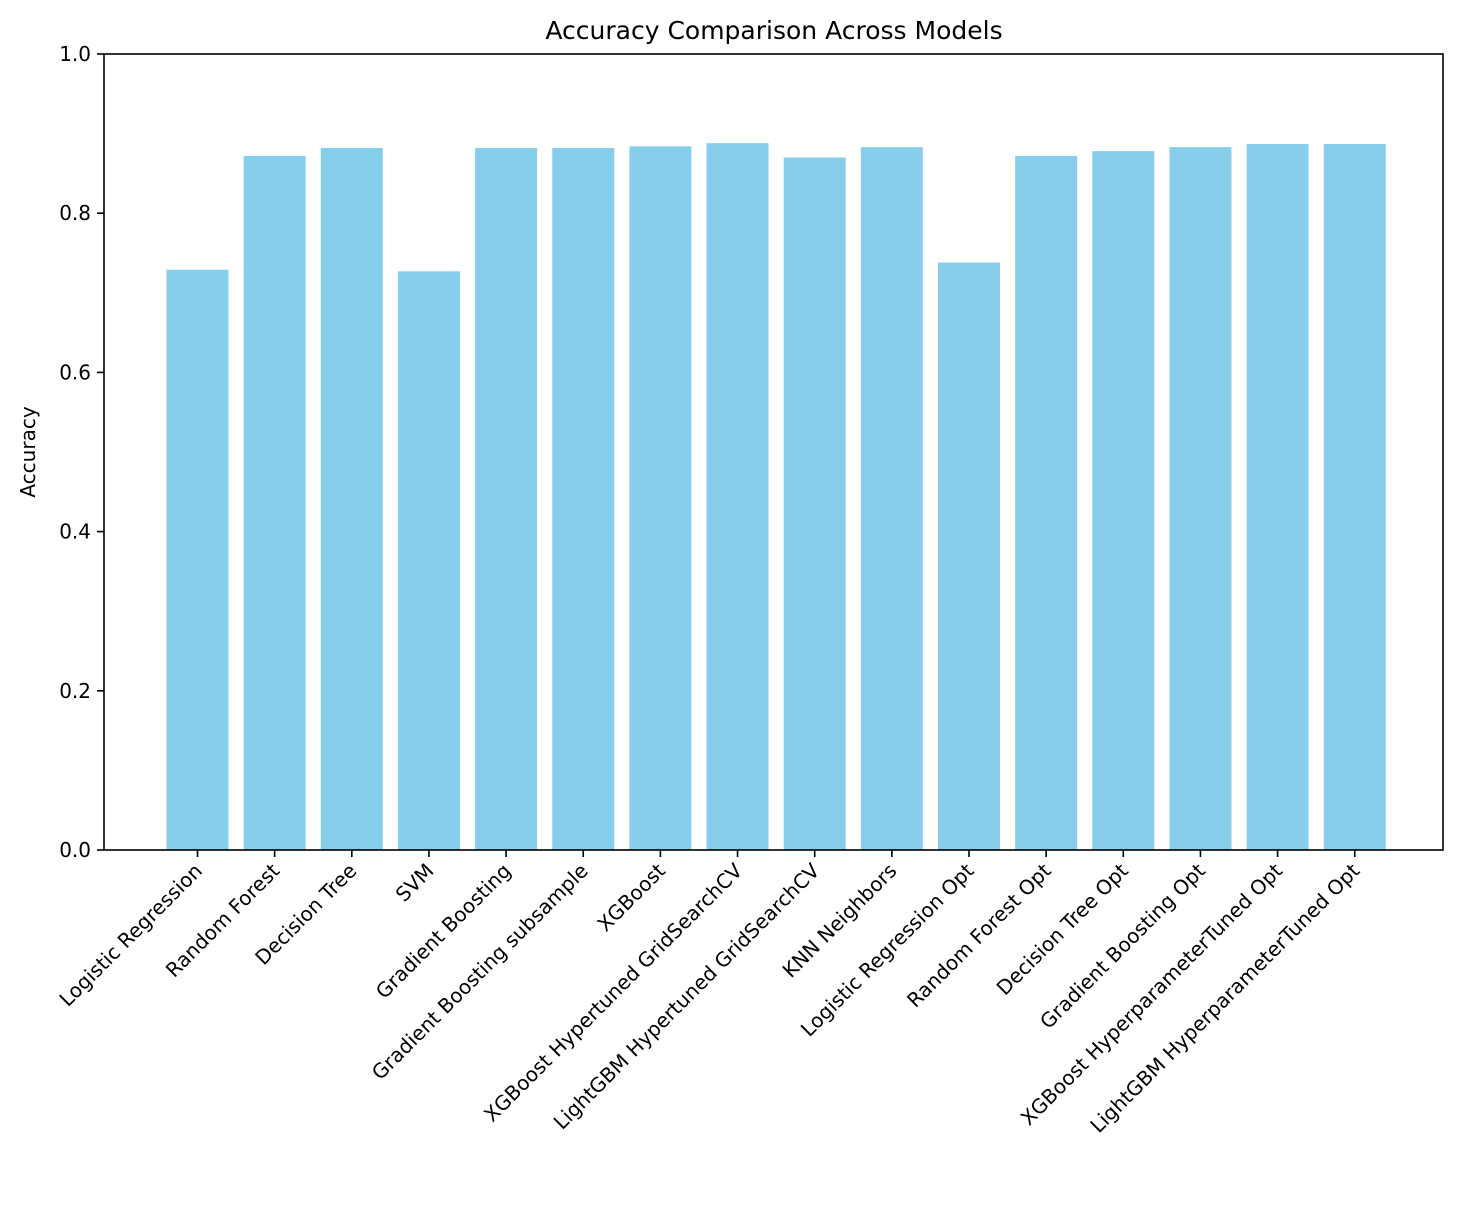  I want to click on x-tick-label-0: Logistic Regression, so click(130, 935).